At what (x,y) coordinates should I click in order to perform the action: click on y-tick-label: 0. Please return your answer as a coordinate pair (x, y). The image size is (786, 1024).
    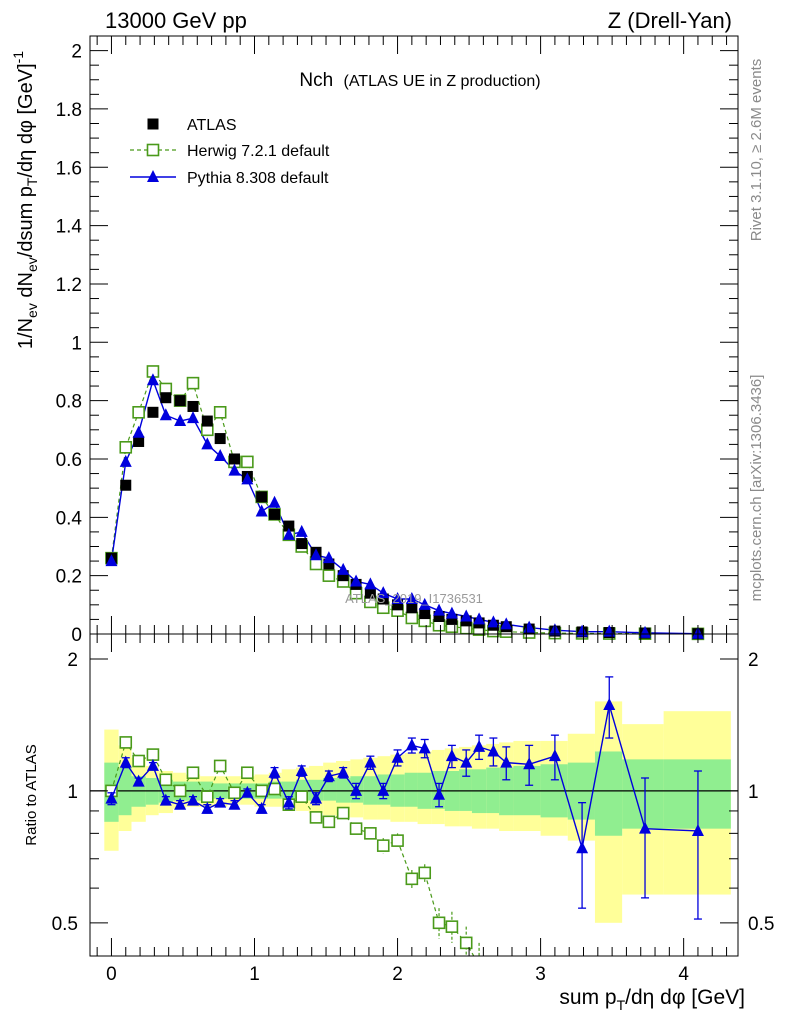
    Looking at the image, I should click on (76, 635).